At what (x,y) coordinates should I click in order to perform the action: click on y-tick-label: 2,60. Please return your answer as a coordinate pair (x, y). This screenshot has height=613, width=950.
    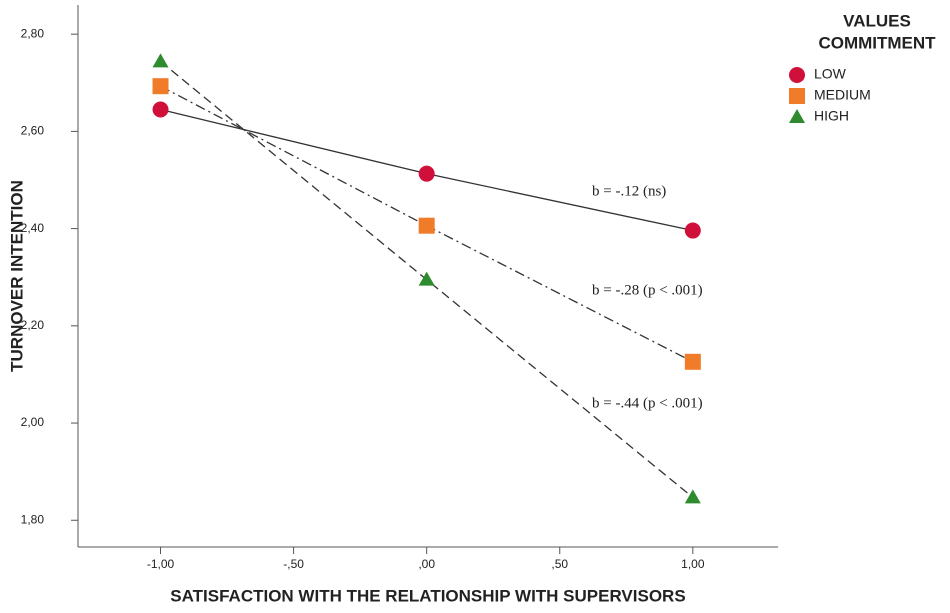
    Looking at the image, I should click on (33, 131).